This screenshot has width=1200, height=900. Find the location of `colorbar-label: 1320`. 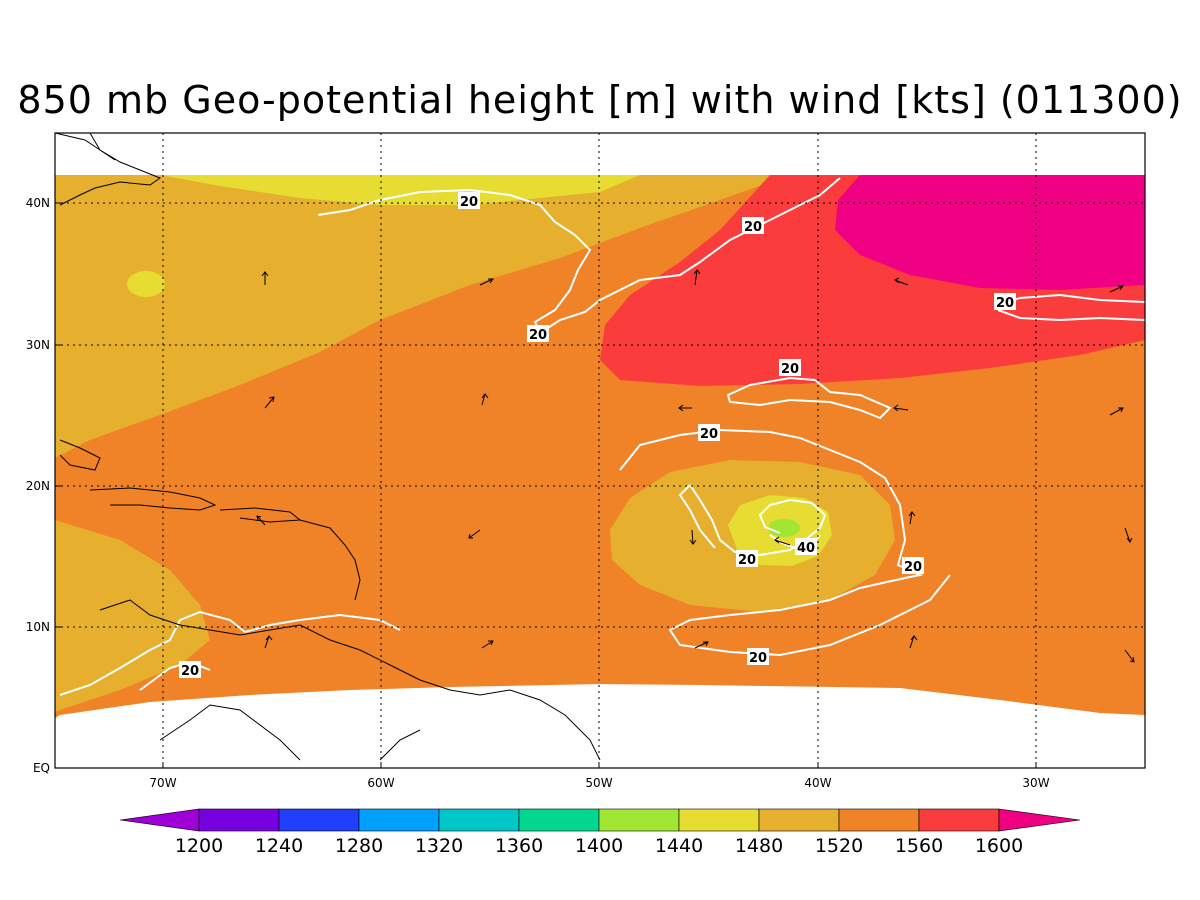

colorbar-label: 1320 is located at coordinates (439, 846).